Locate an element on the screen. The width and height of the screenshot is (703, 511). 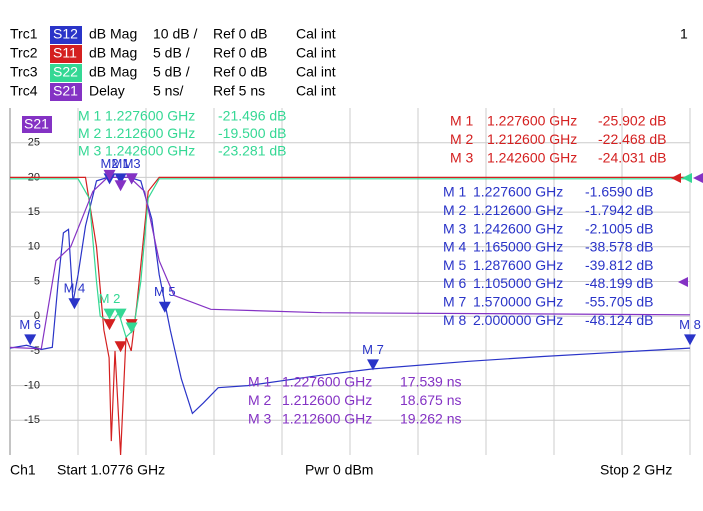
marker-label: M1 is located at coordinates (121, 163).